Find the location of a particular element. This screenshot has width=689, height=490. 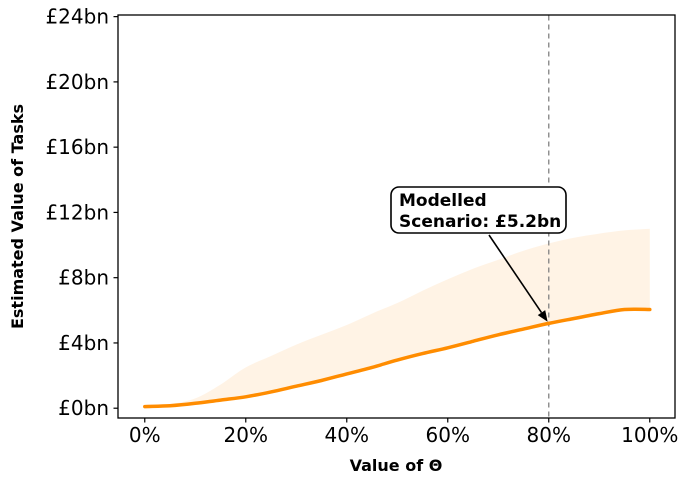

x-tick-label: 40% is located at coordinates (347, 435).